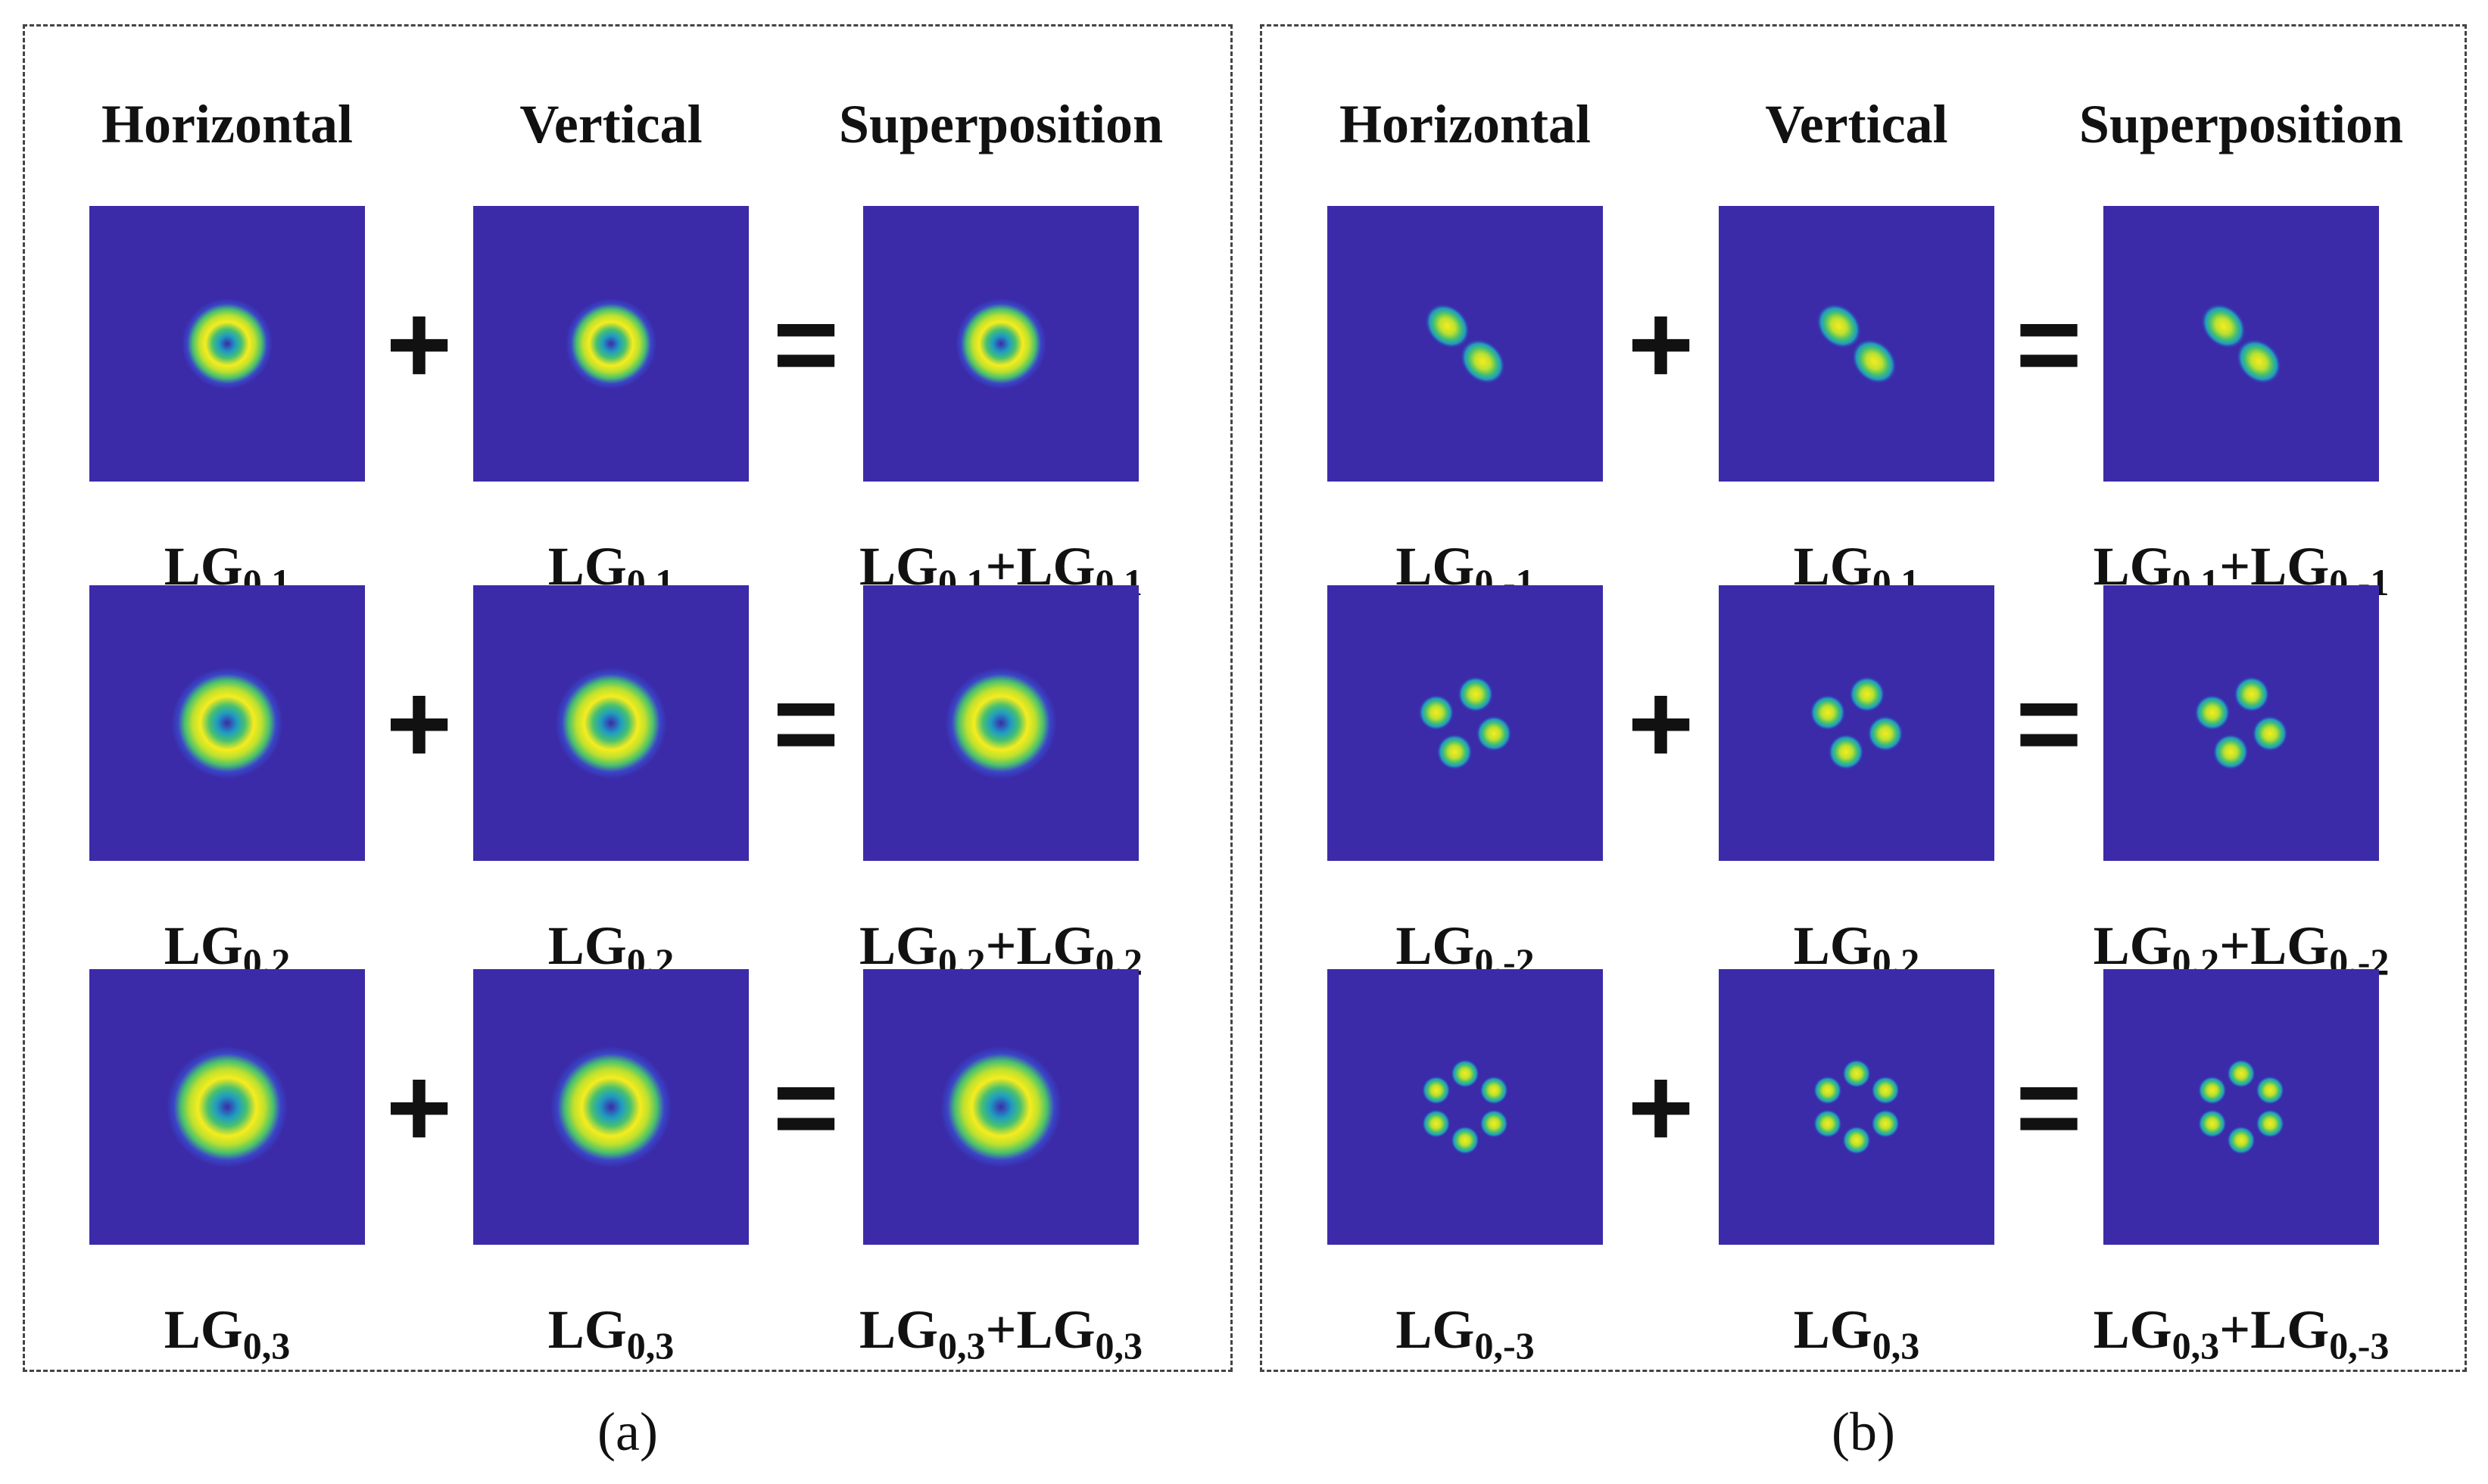 This screenshot has height=1484, width=2488. I want to click on vertical-mode-label: LG0,3, so click(611, 1333).